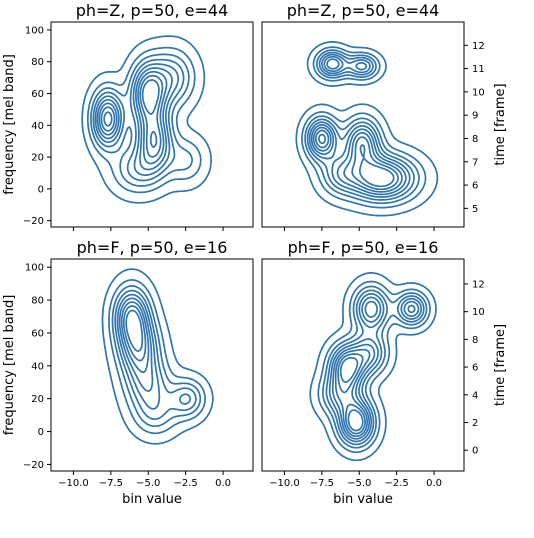 This screenshot has height=538, width=534. I want to click on y-tick-label: 5, so click(475, 209).